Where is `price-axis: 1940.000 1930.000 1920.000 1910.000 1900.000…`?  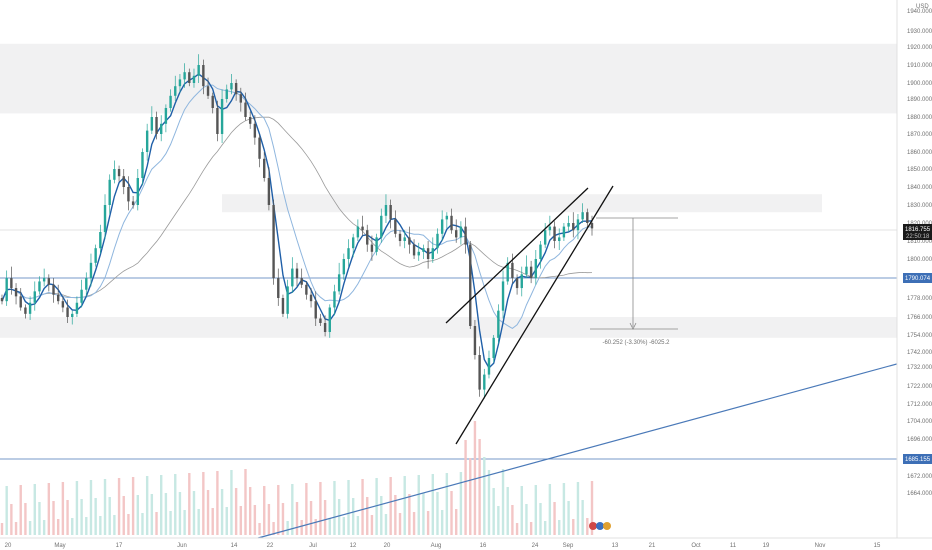 price-axis: 1940.000 1930.000 1920.000 1910.000 1900.000… is located at coordinates (919, 253).